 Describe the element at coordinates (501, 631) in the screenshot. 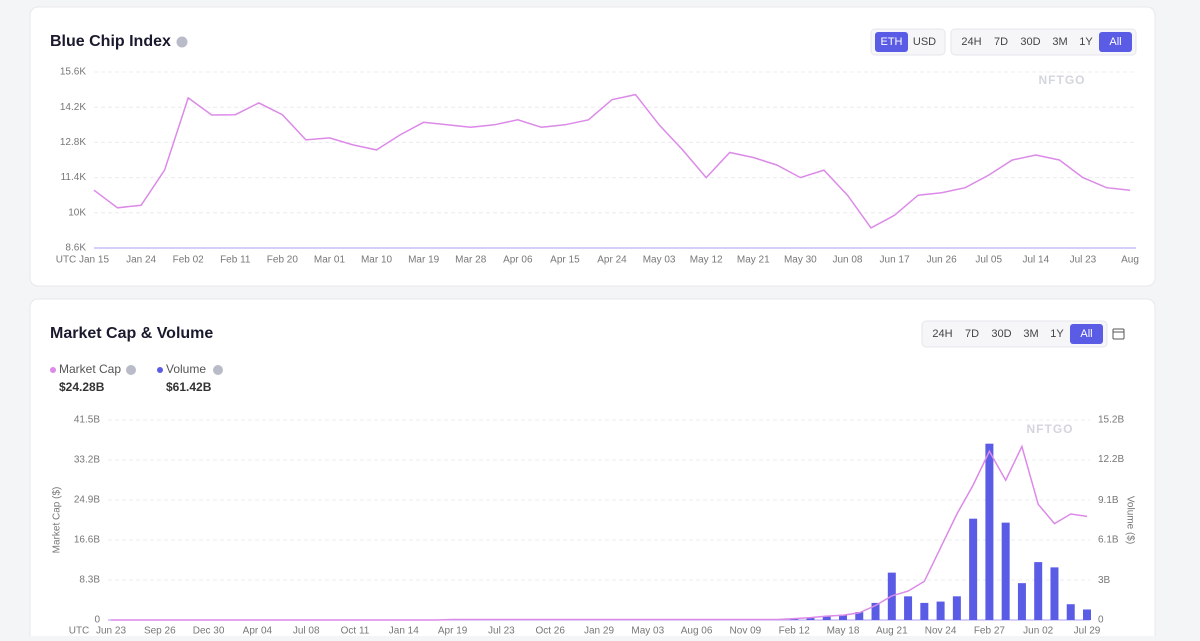

I see `x-tick-label: Jul 23` at that location.